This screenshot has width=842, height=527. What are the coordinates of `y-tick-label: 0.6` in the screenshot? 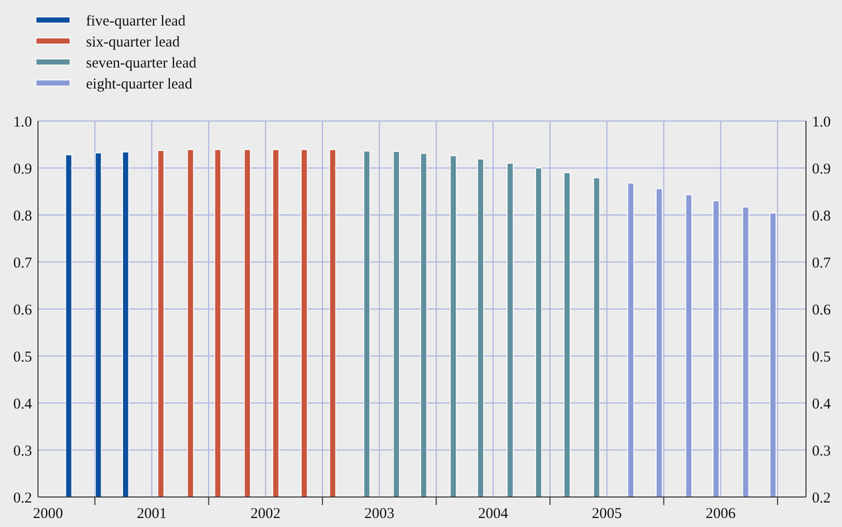 It's located at (22, 310).